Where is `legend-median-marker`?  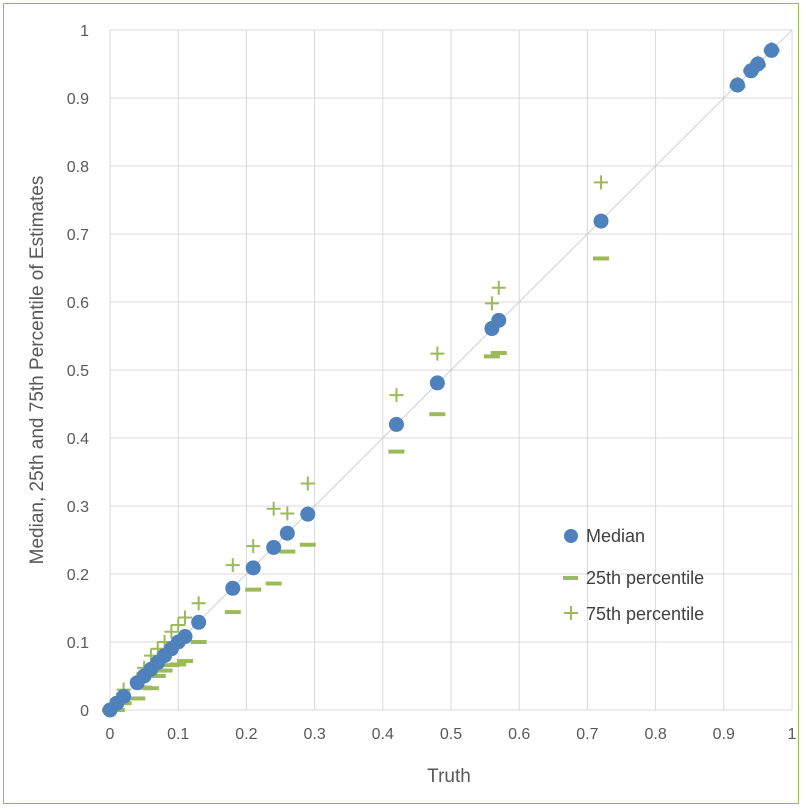
legend-median-marker is located at coordinates (571, 536).